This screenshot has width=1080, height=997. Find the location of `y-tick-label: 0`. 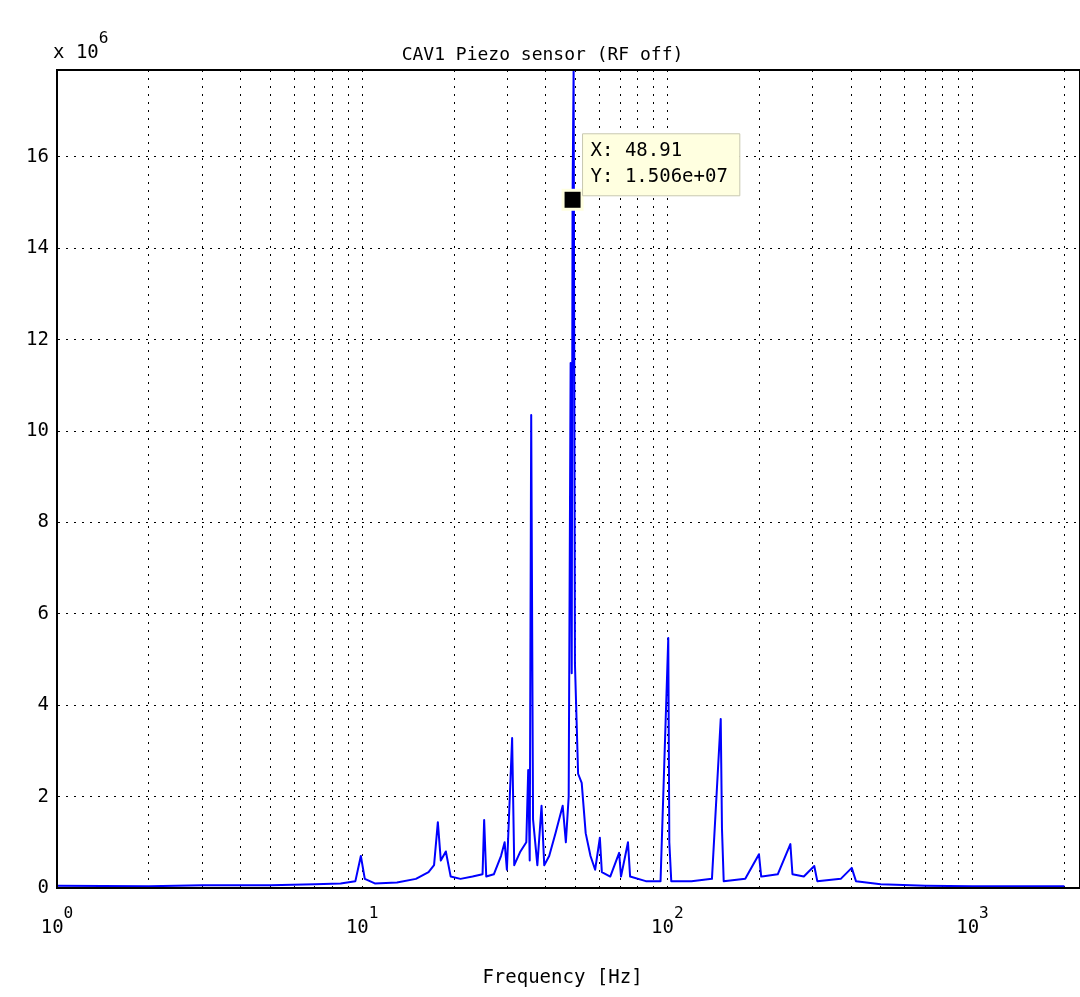

y-tick-label: 0 is located at coordinates (43, 885).